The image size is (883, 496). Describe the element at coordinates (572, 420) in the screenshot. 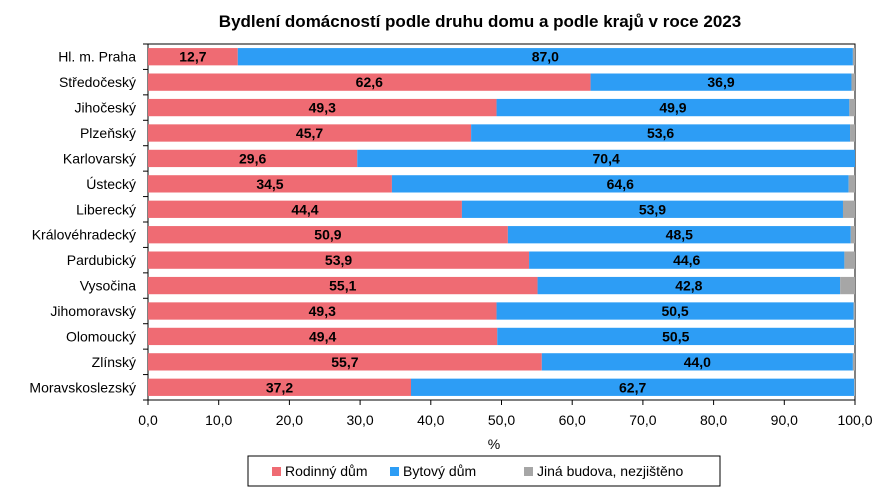

I see `x-tick-label: 60,0` at that location.